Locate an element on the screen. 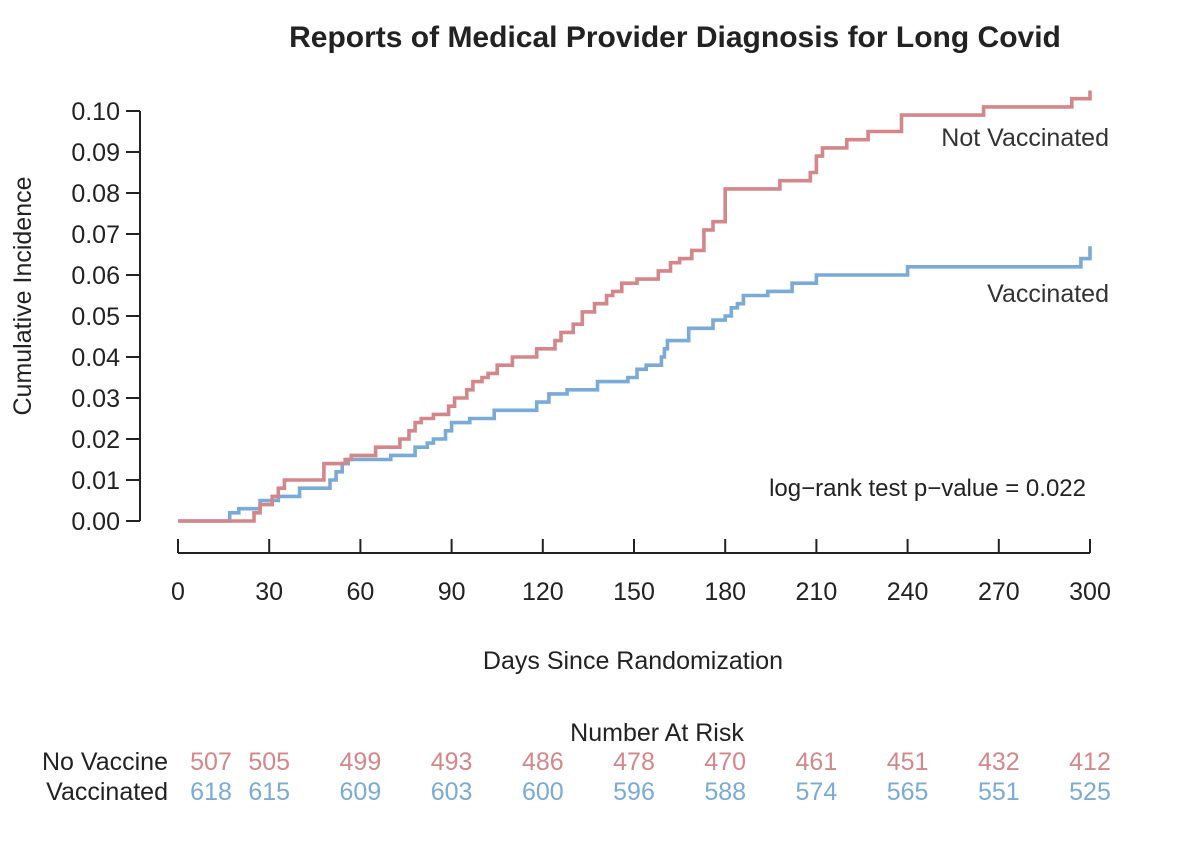 The height and width of the screenshot is (857, 1200). risk-value-vaccinated: 525 is located at coordinates (1090, 792).